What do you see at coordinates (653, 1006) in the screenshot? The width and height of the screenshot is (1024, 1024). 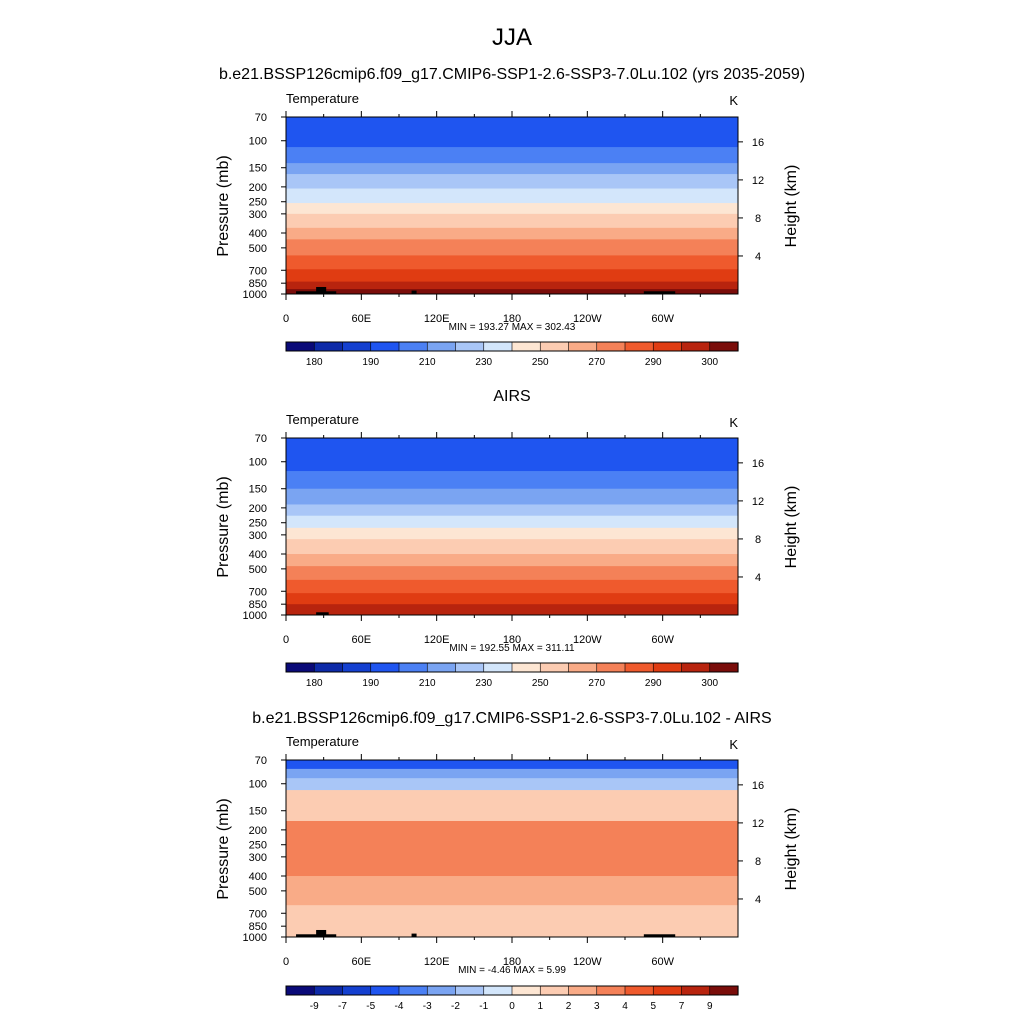 I see `colorbar-label: 5` at bounding box center [653, 1006].